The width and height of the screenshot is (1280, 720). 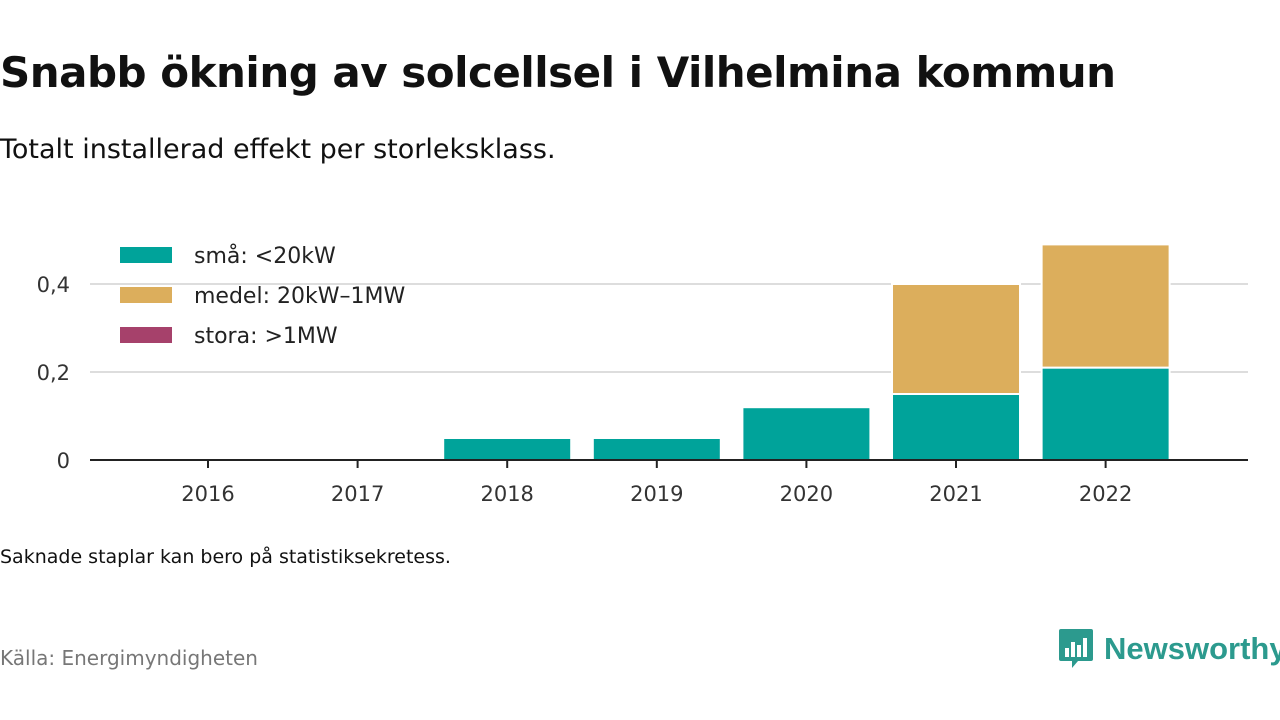 I want to click on x-tick-label: 2017, so click(x=357, y=494).